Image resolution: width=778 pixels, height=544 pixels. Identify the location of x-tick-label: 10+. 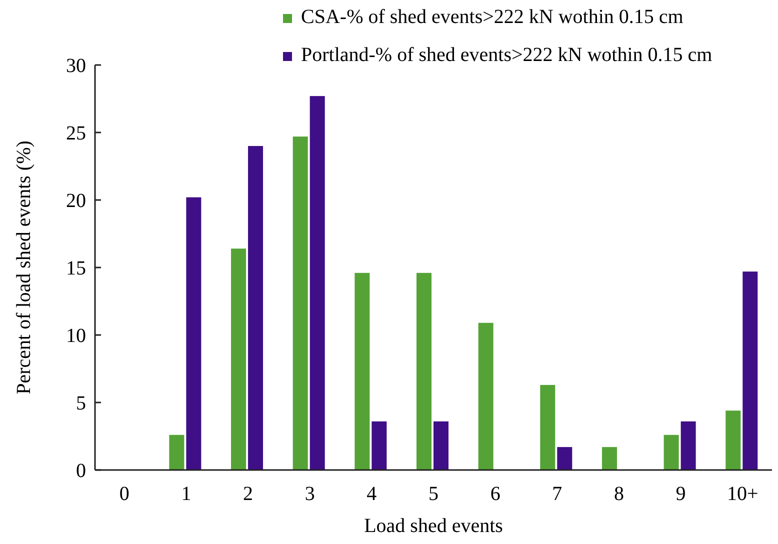
(742, 494).